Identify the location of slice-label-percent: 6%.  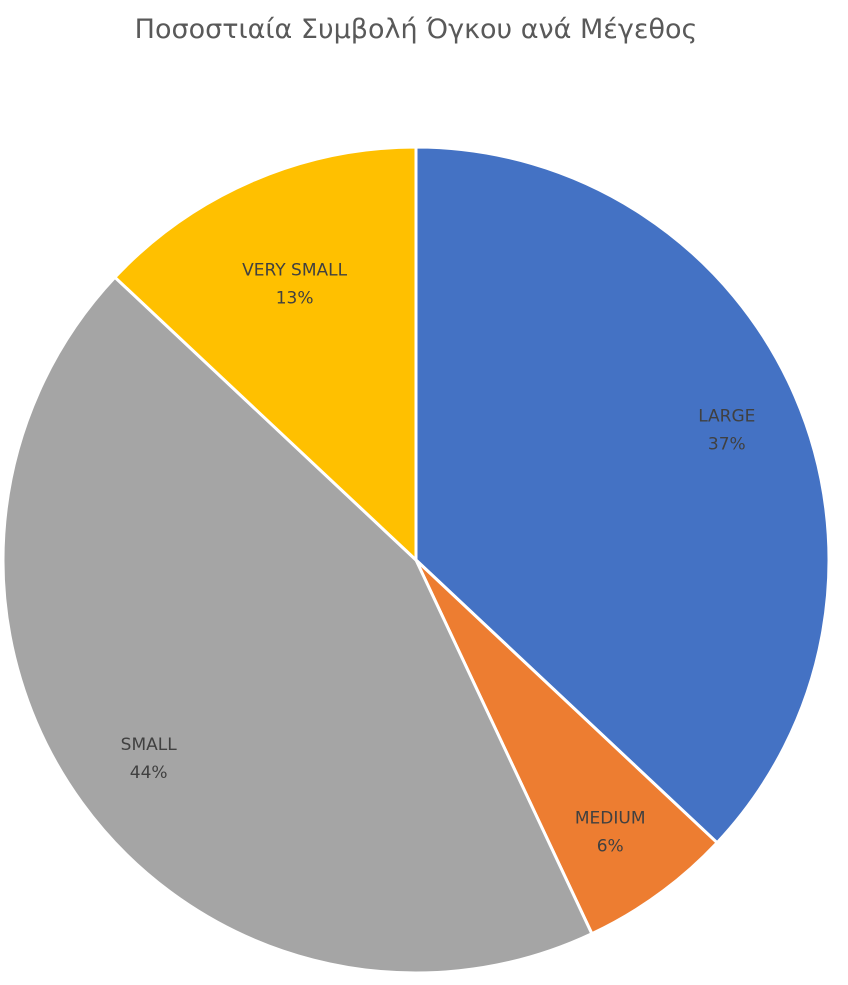
(610, 846).